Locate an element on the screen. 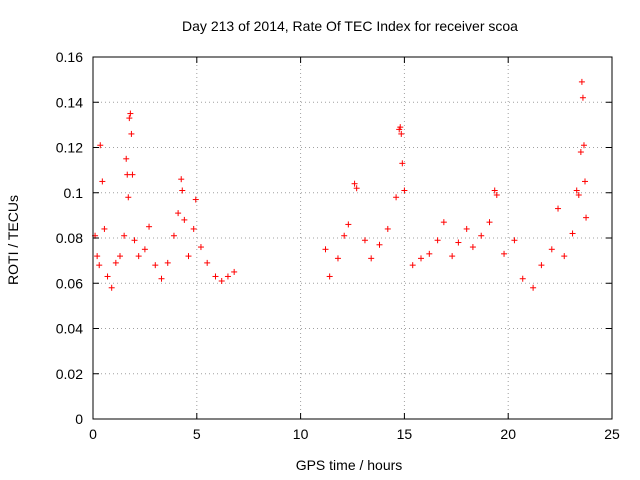  y-tick-label: 0.16 is located at coordinates (69, 57).